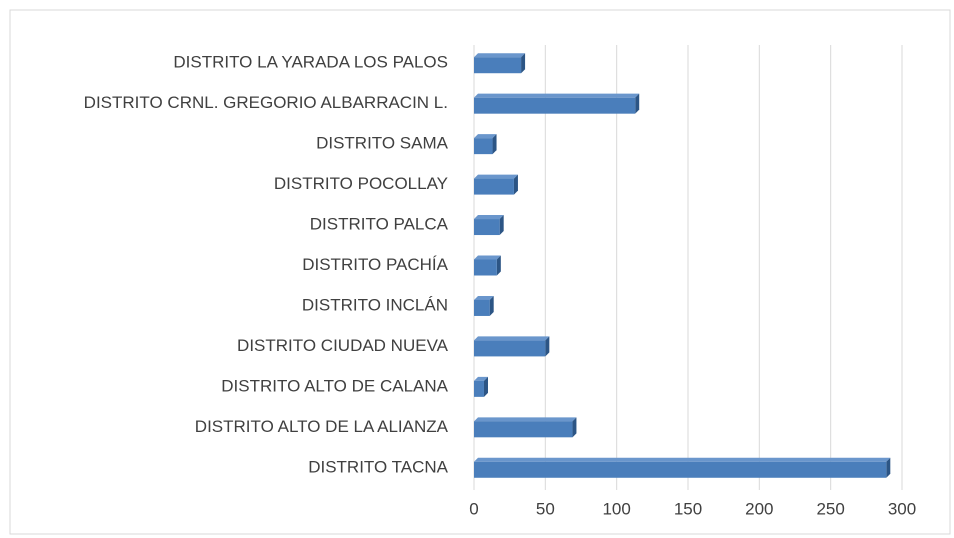 Image resolution: width=954 pixels, height=538 pixels. Describe the element at coordinates (310, 62) in the screenshot. I see `y-tick-label: DISTRITO LA YARADA LOS PALOS` at that location.